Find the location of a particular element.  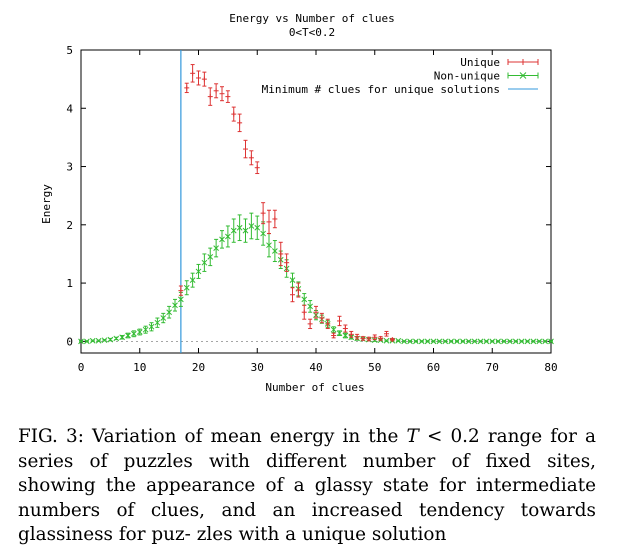

legend-unique-swatch is located at coordinates (523, 62).